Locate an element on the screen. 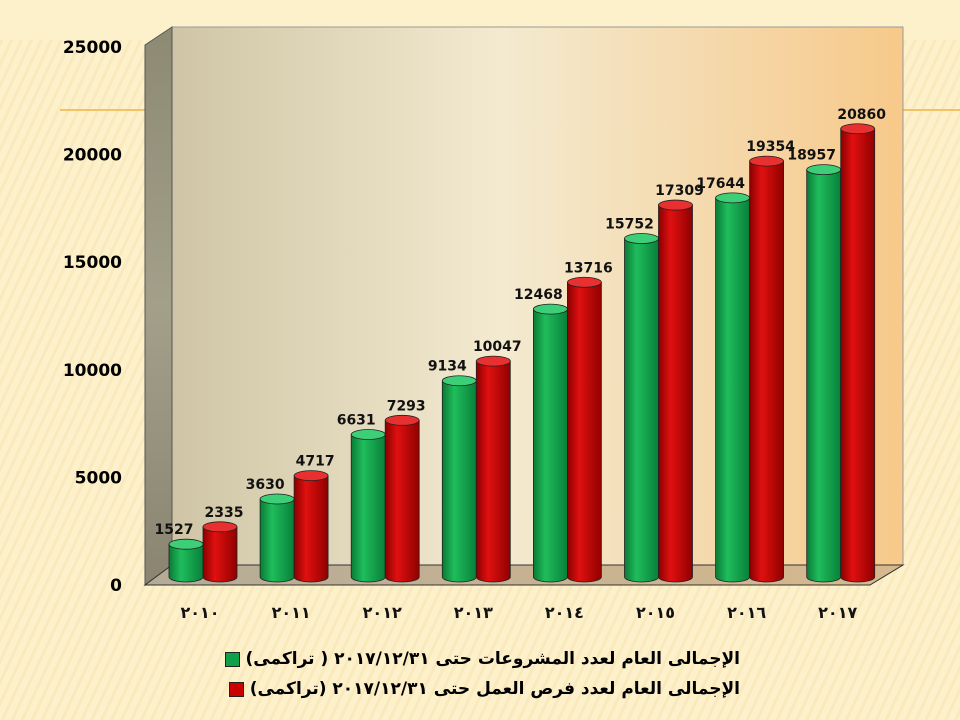 The width and height of the screenshot is (960, 720). bar-jobs: 17309 is located at coordinates (679, 383).